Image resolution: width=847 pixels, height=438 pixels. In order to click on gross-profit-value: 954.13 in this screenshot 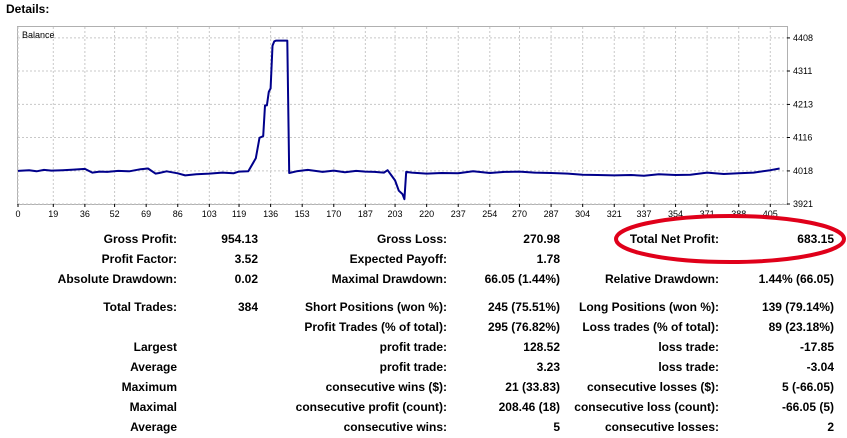, I will do `click(239, 239)`.